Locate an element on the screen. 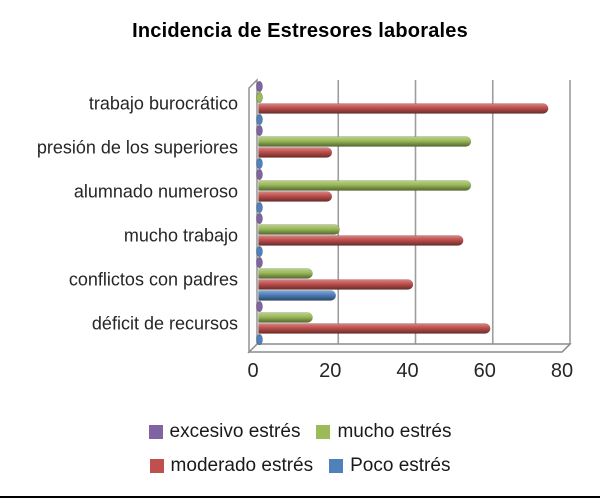 The width and height of the screenshot is (600, 504). legend-label-poco-estres: Poco estrés is located at coordinates (400, 465).